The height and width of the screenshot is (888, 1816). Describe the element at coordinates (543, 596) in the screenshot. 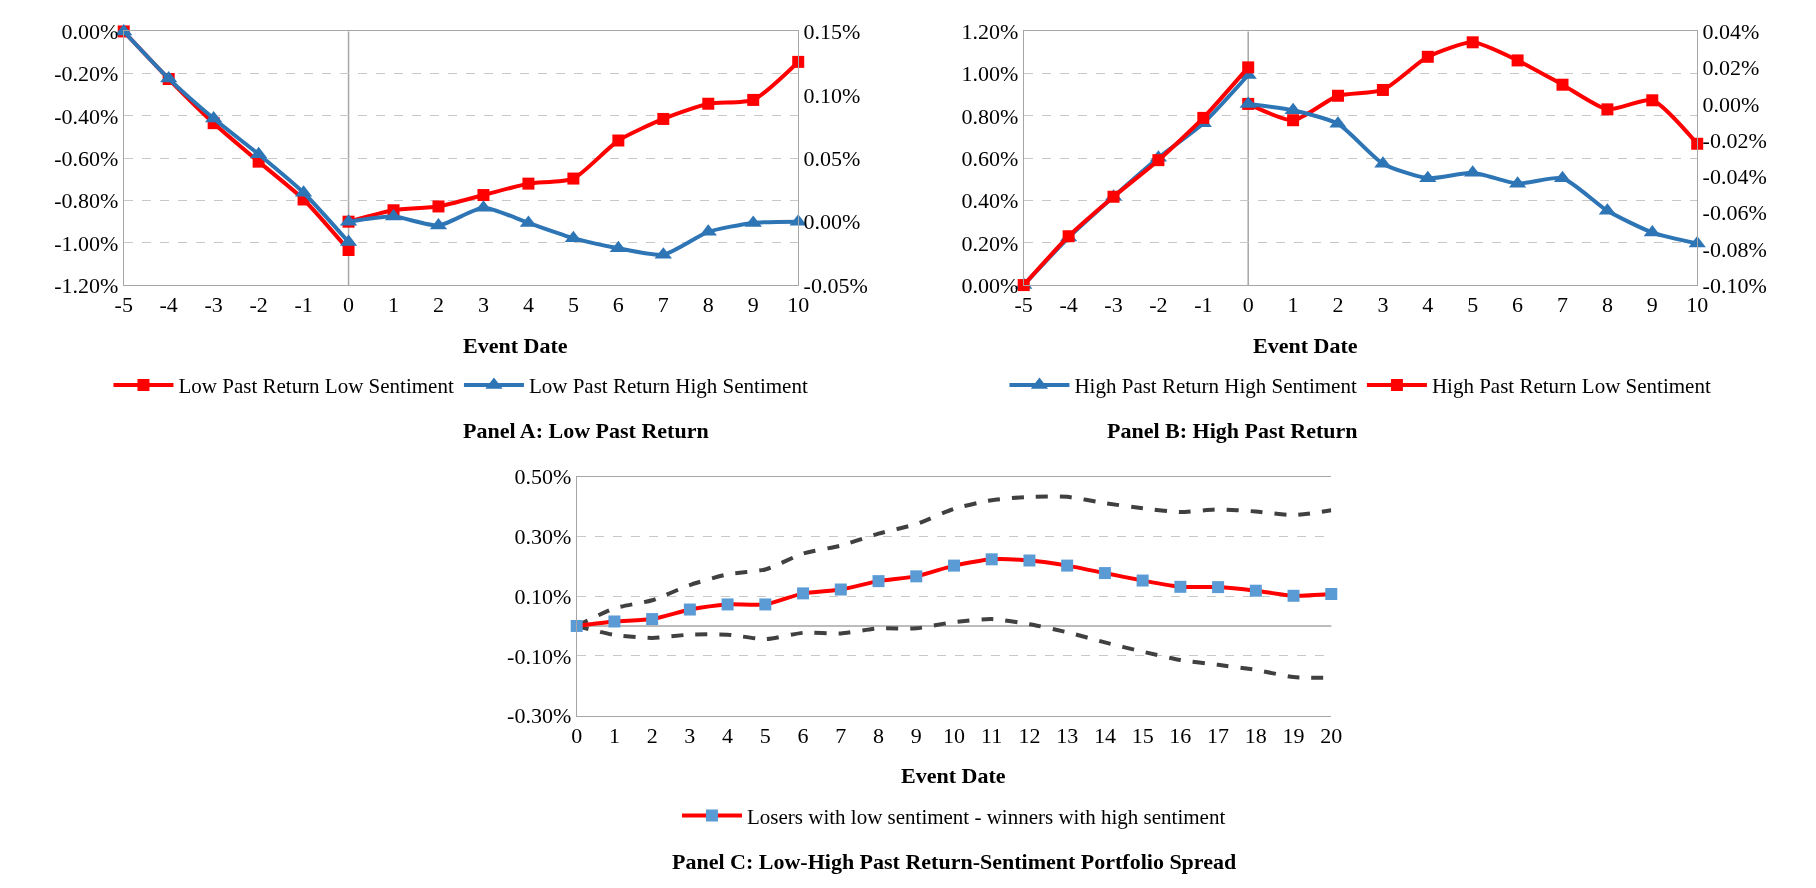

I see `y-tick-label: 0.10%` at that location.